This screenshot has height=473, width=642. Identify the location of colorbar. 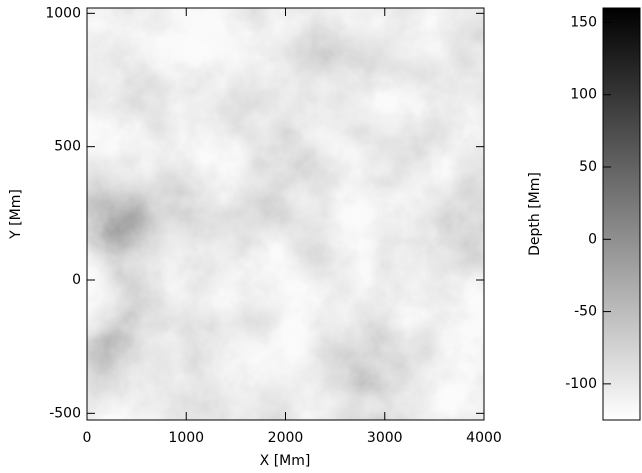
(621, 214).